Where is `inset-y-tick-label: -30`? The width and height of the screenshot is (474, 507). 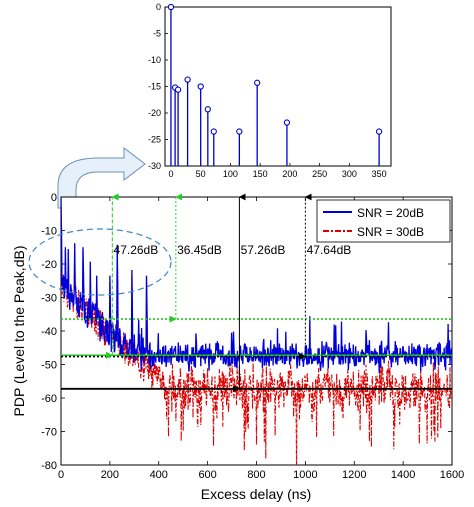 inset-y-tick-label: -30 is located at coordinates (154, 166).